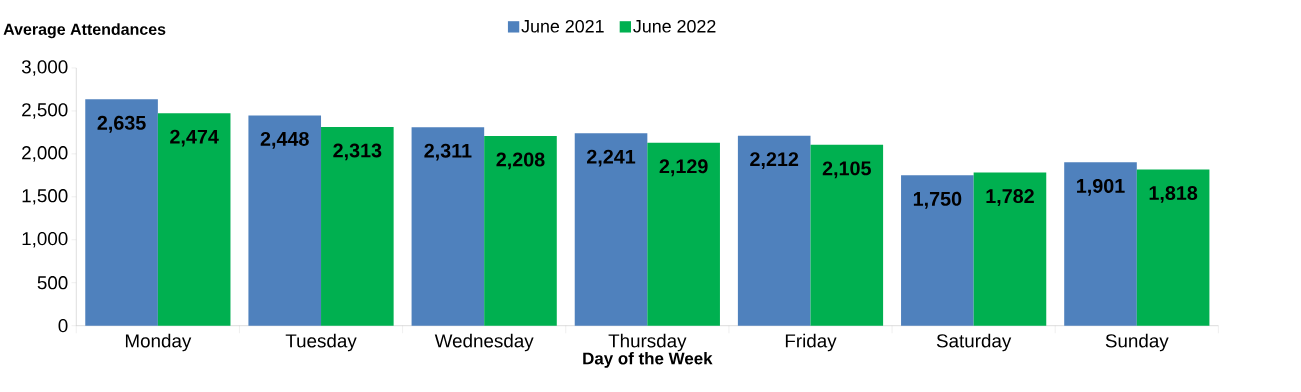  I want to click on data-label: 2,311, so click(448, 152).